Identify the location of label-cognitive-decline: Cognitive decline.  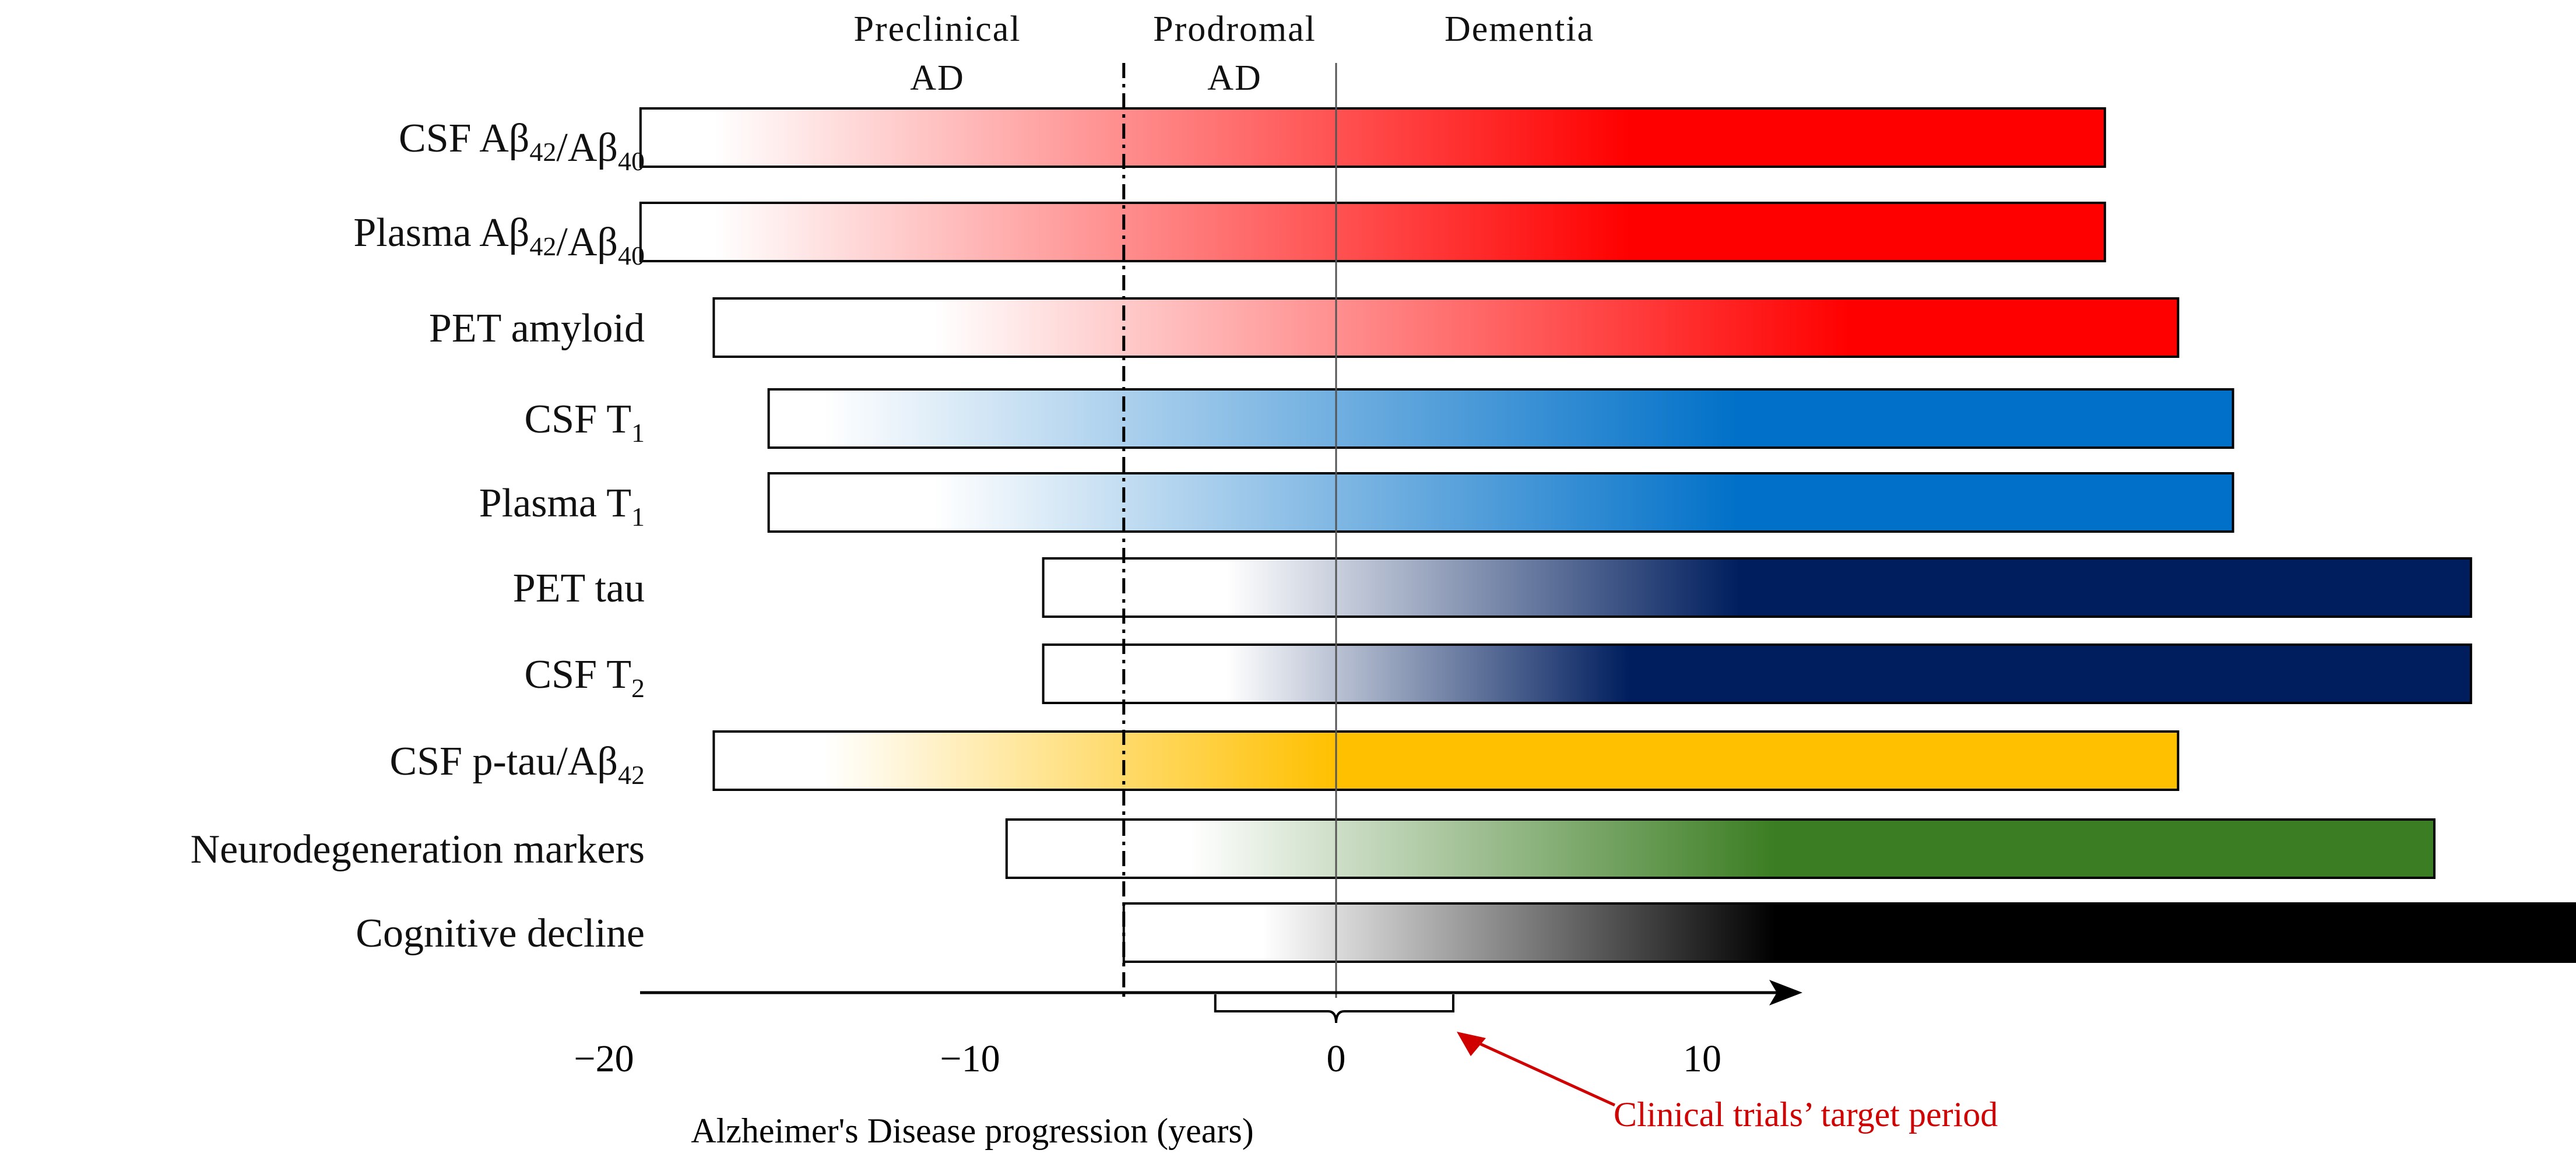
(500, 933).